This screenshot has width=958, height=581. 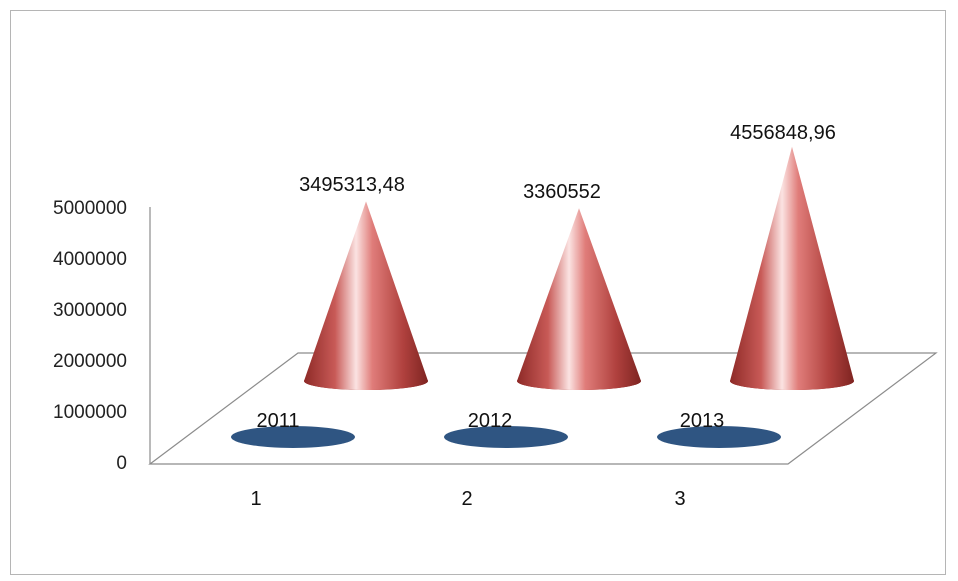 What do you see at coordinates (783, 133) in the screenshot?
I see `cone-data-label: 4556848,96` at bounding box center [783, 133].